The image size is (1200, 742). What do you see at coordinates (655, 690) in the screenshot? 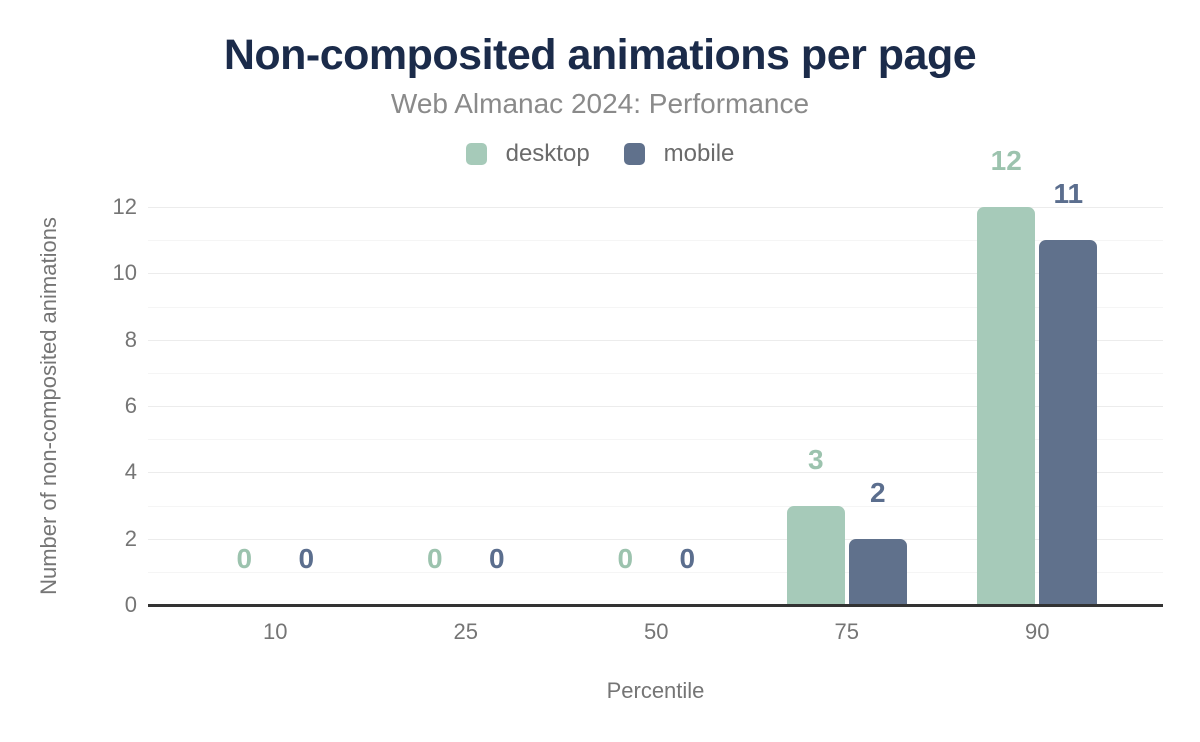
I see `x-axis-title: Percentile` at bounding box center [655, 690].